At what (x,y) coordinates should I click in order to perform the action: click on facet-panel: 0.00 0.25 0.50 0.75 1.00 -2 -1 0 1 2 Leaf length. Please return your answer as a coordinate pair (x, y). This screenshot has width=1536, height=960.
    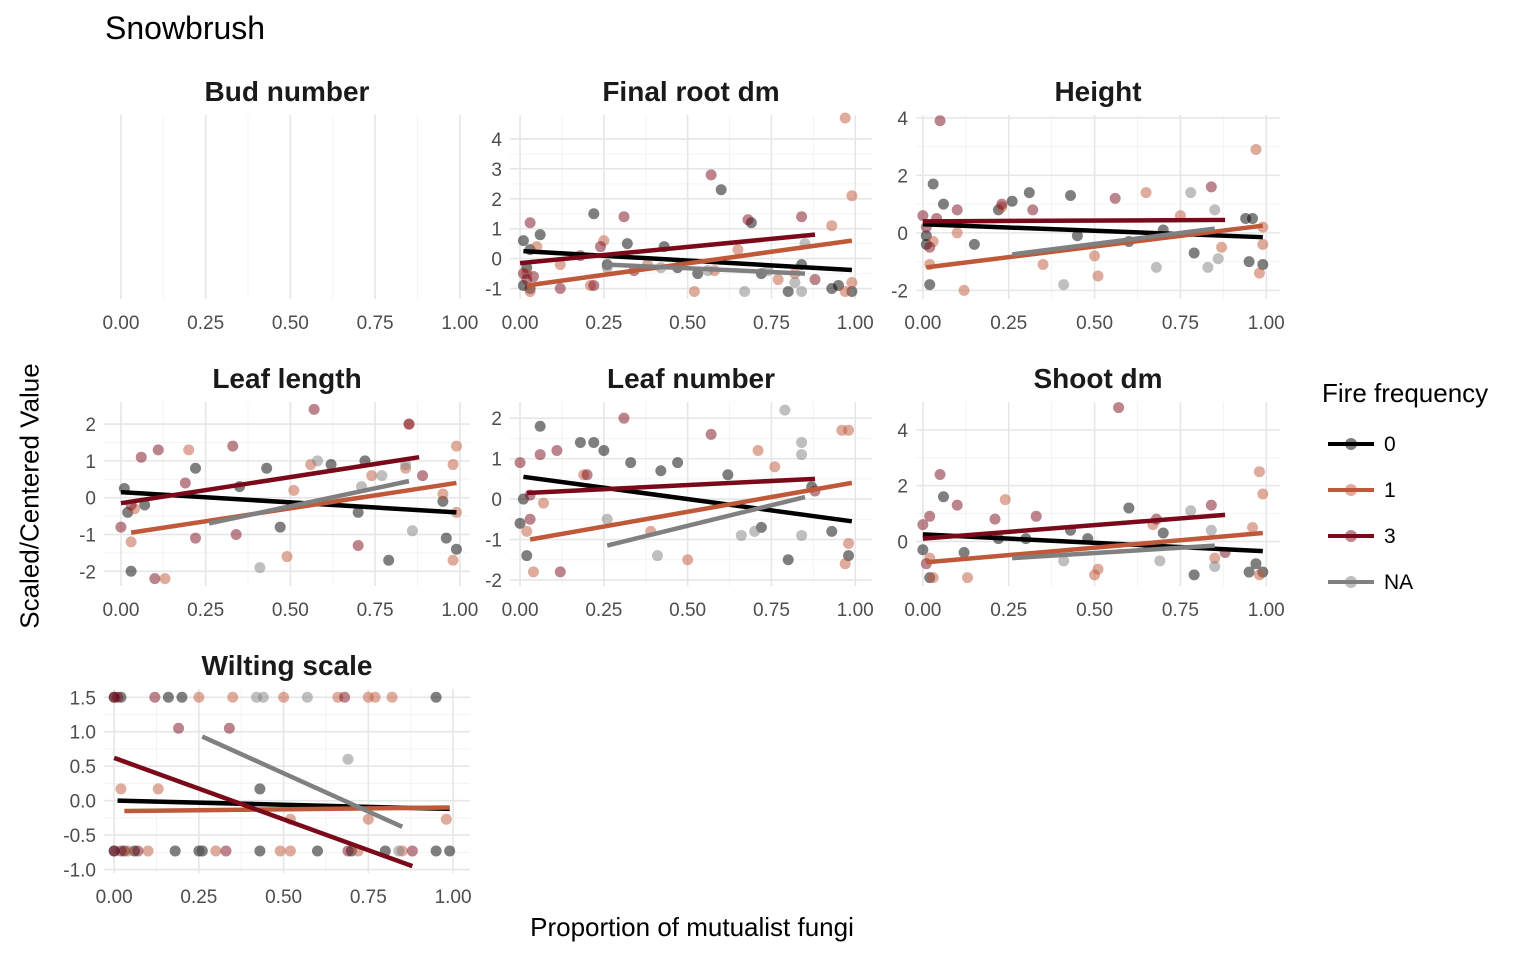
    Looking at the image, I should click on (278, 492).